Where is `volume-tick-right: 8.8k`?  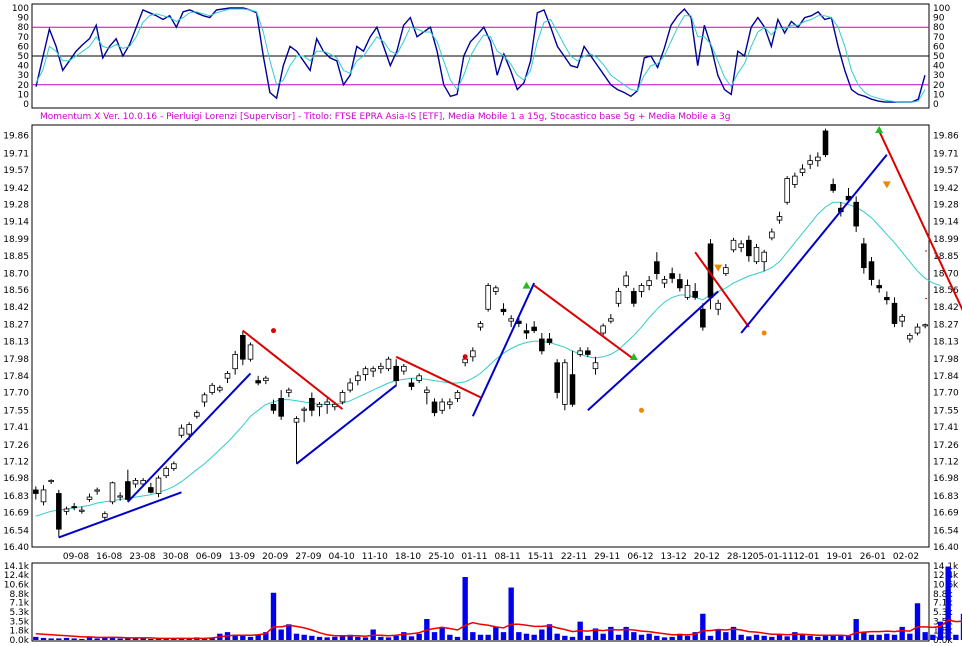 volume-tick-right: 8.8k is located at coordinates (943, 595).